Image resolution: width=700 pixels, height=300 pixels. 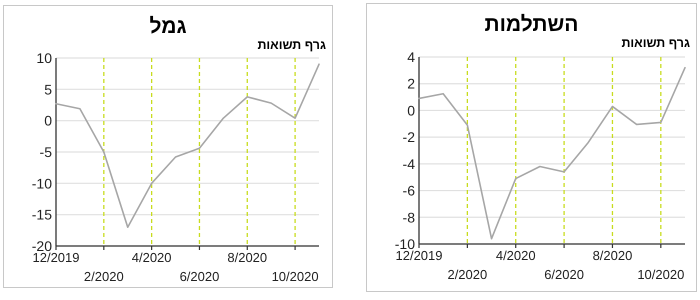 What do you see at coordinates (409, 137) in the screenshot?
I see `y-tick-label: -2` at bounding box center [409, 137].